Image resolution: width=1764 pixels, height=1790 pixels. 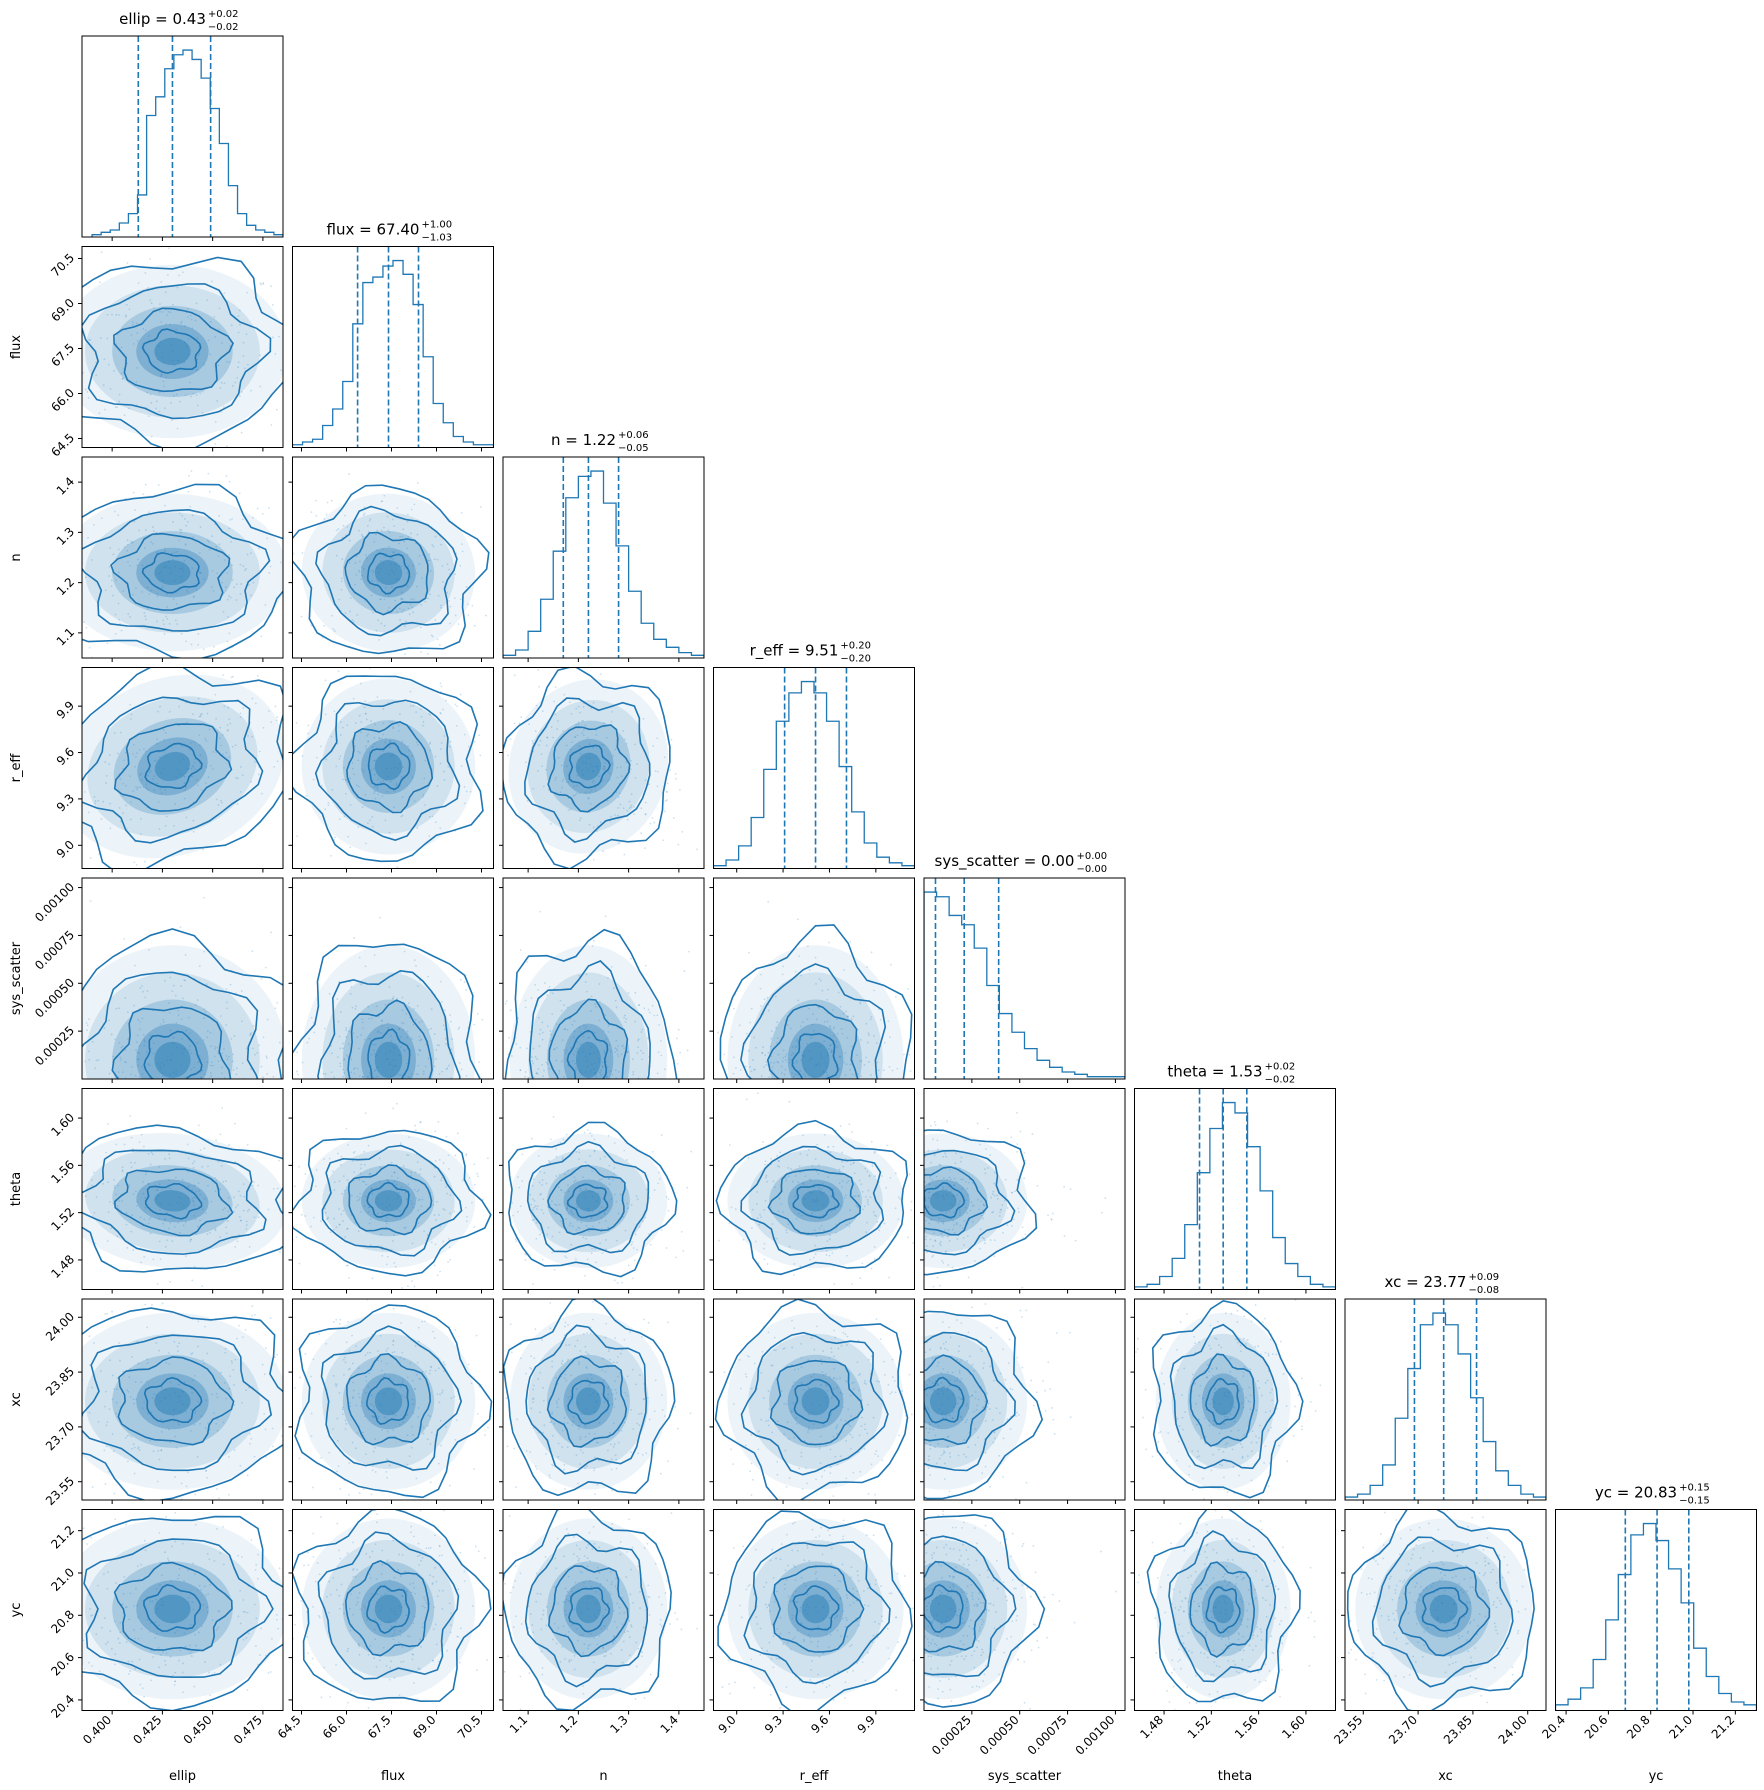 I want to click on x-tick-label-ellip: 0.425, so click(x=147, y=1730).